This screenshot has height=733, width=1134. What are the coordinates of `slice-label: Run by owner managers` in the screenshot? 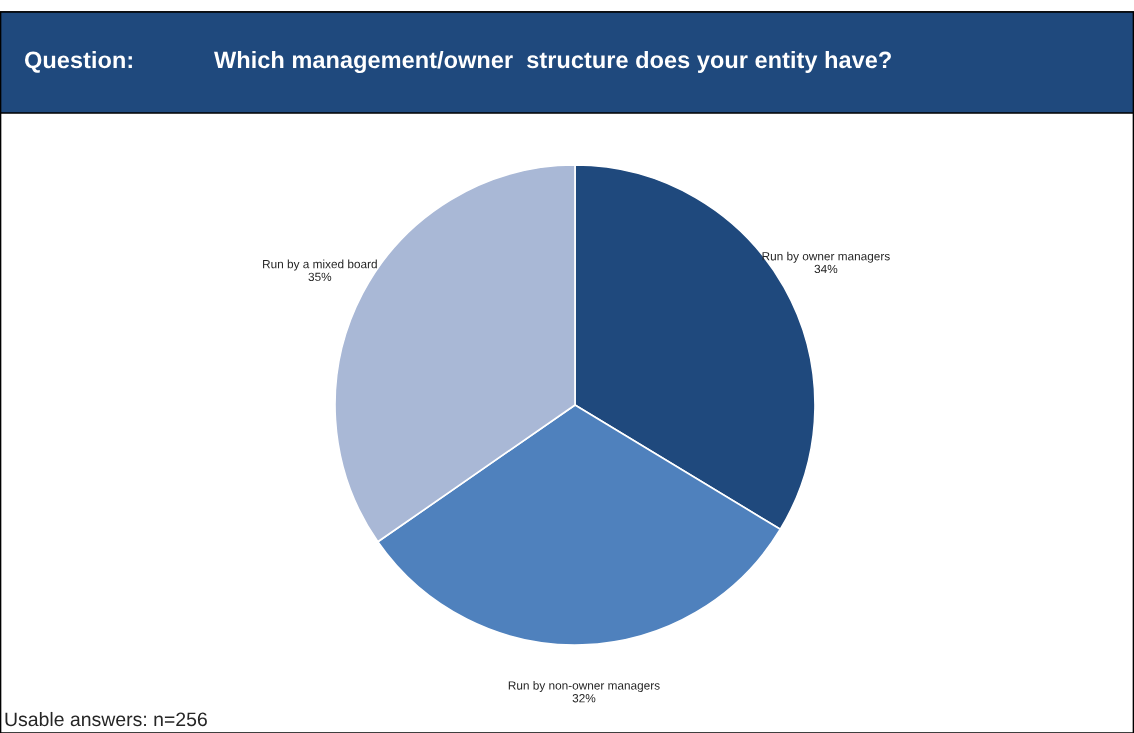 It's located at (826, 257).